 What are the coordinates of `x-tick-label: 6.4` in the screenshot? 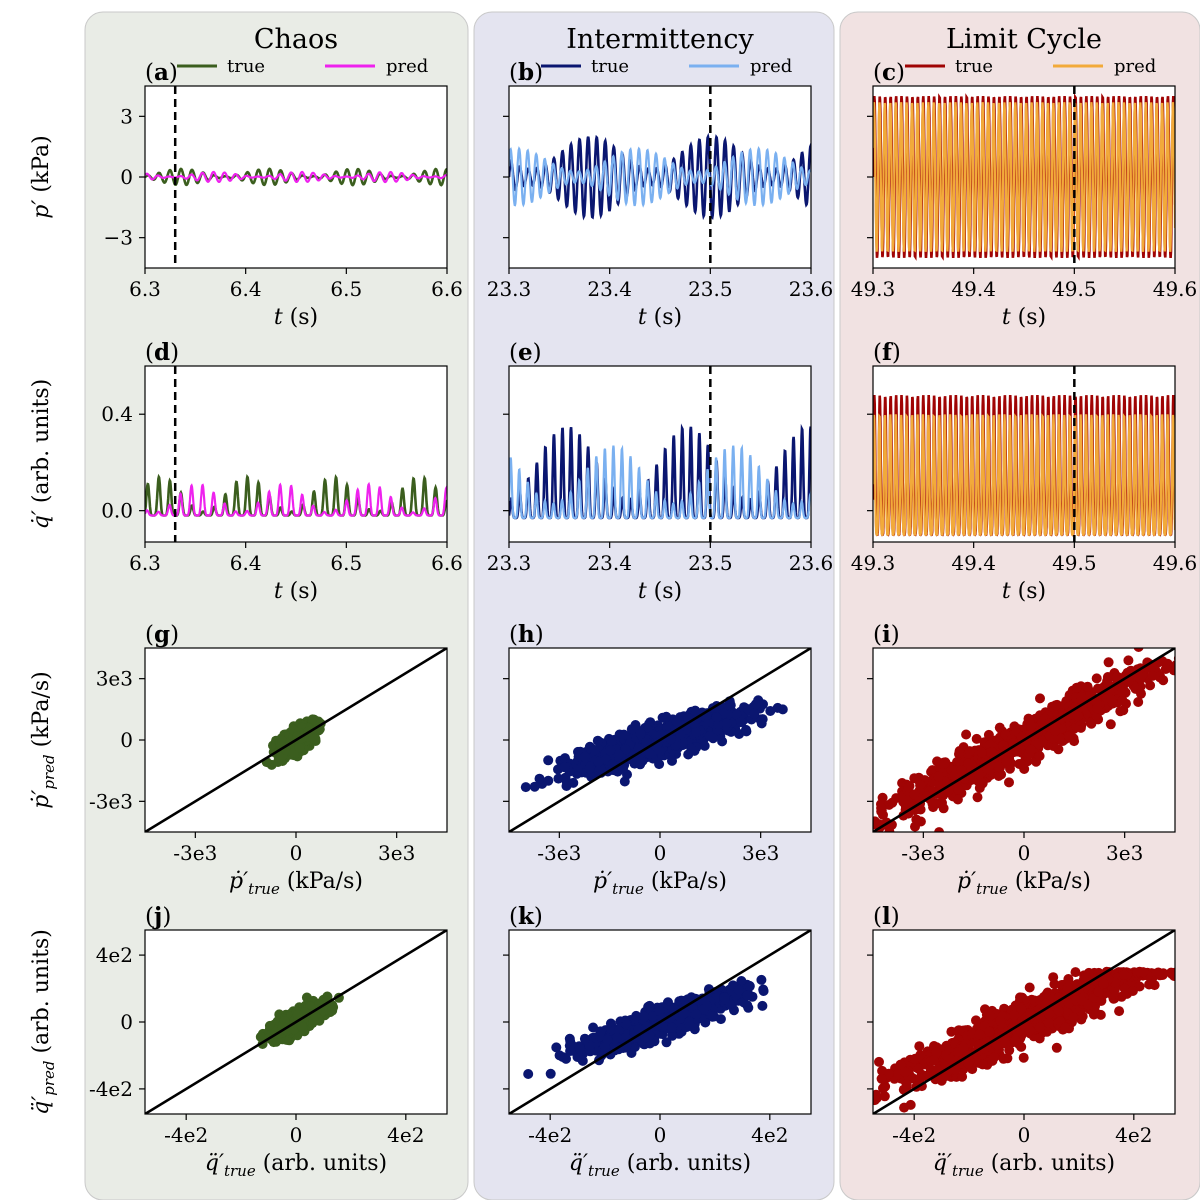 It's located at (246, 563).